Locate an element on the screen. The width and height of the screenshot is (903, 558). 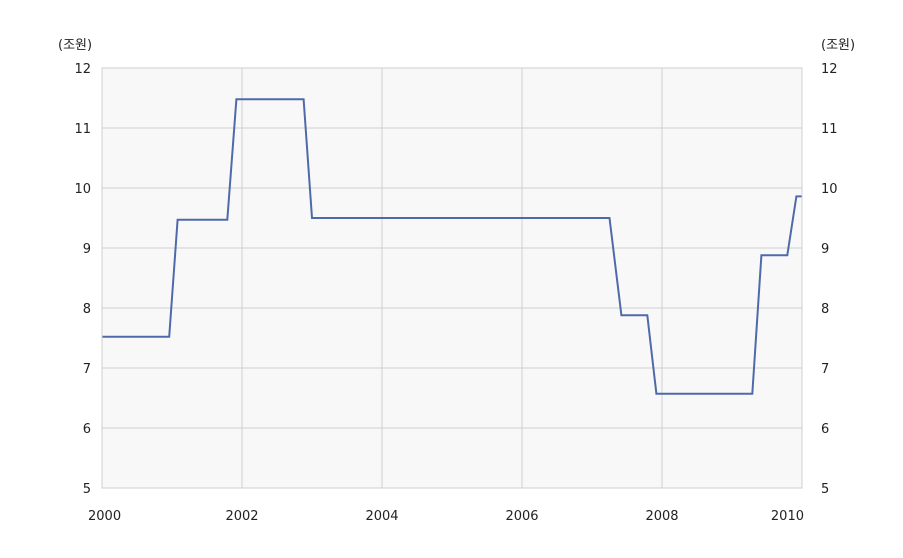
y-tick-label-right: 5 is located at coordinates (825, 489).